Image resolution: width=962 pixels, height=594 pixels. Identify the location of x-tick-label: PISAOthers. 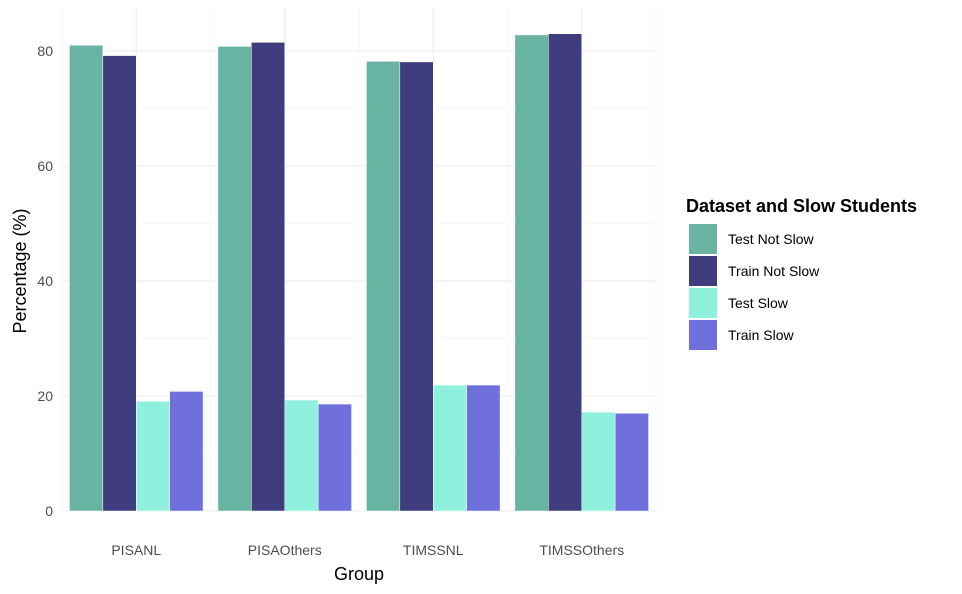
(285, 550).